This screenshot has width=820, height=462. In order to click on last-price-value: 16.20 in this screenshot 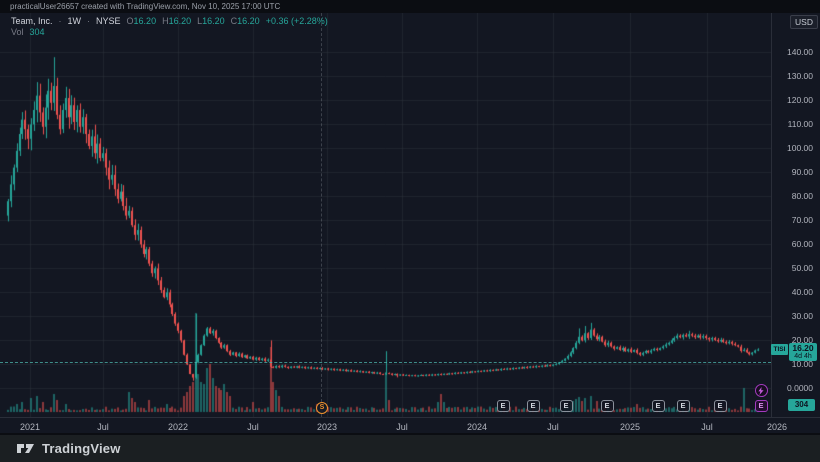, I will do `click(803, 348)`.